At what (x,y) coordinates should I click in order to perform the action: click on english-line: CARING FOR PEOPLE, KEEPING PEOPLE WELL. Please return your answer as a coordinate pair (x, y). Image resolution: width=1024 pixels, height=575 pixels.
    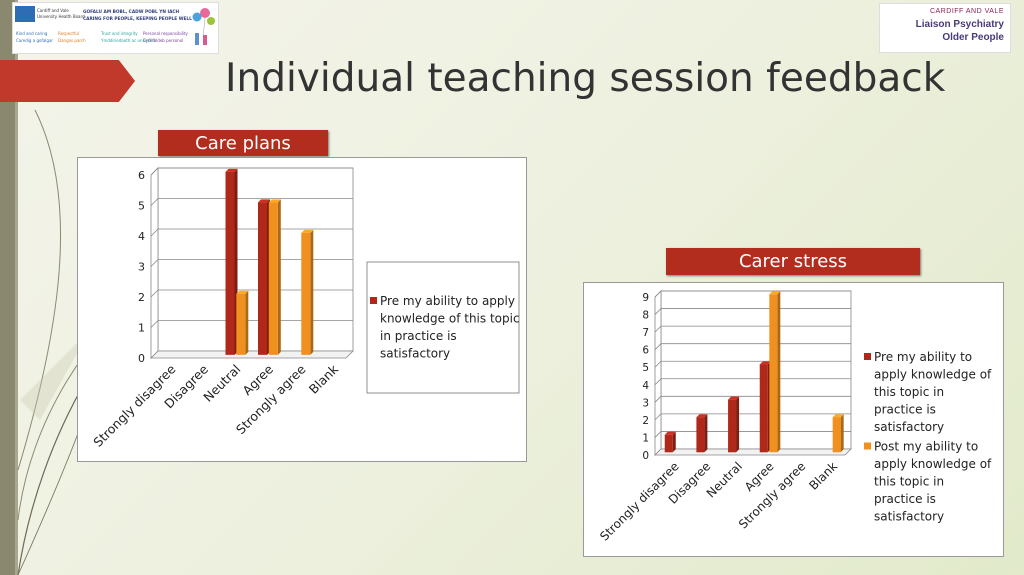
    Looking at the image, I should click on (137, 19).